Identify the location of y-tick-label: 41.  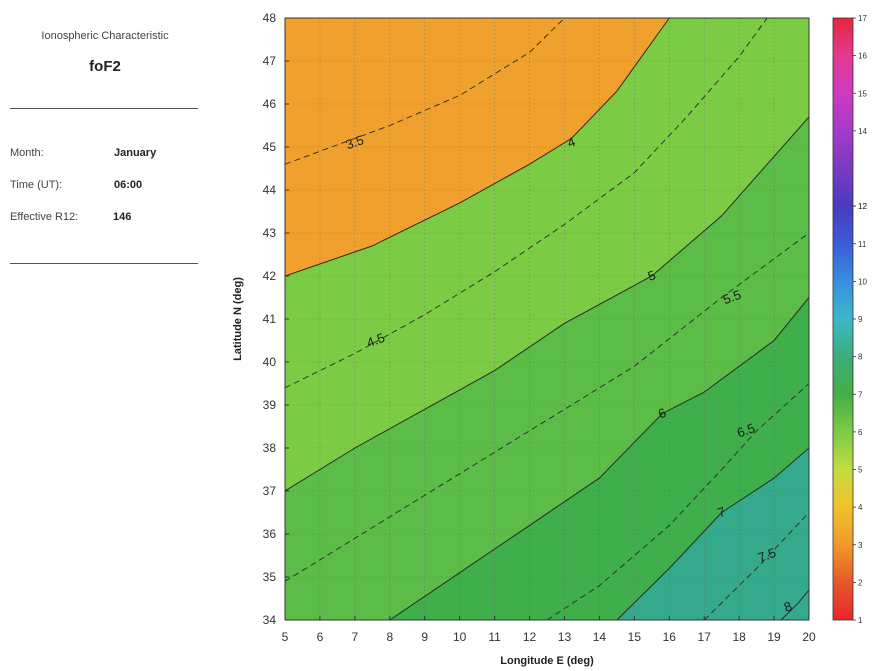
(270, 319).